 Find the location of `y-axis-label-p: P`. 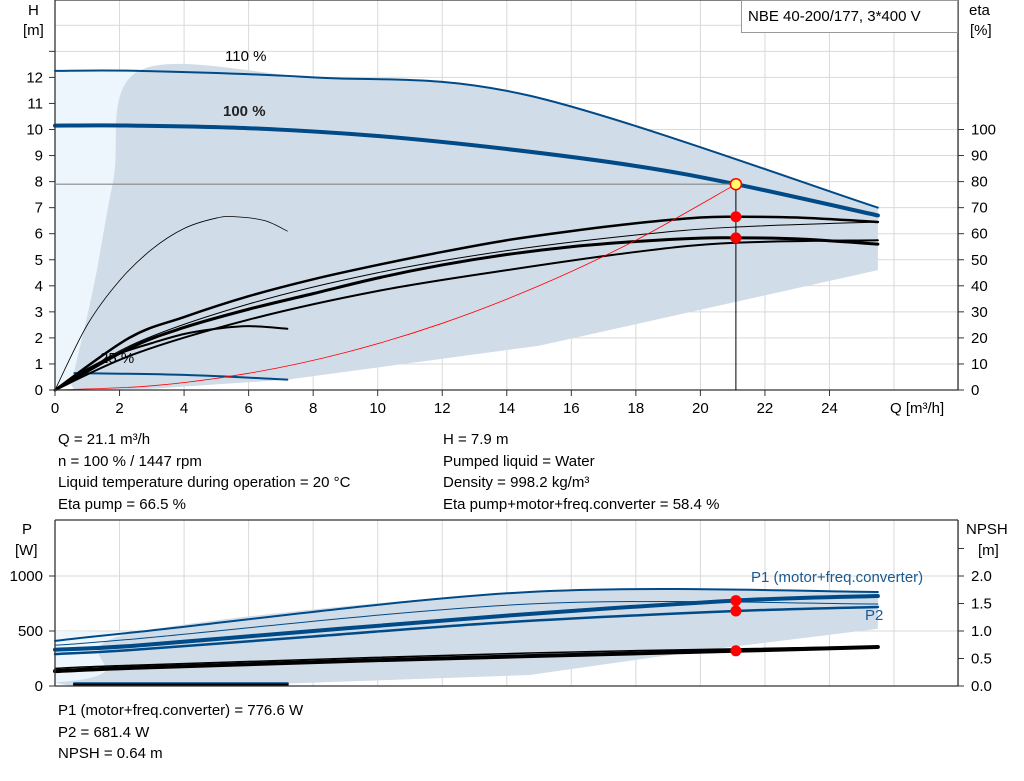

y-axis-label-p: P is located at coordinates (27, 529).